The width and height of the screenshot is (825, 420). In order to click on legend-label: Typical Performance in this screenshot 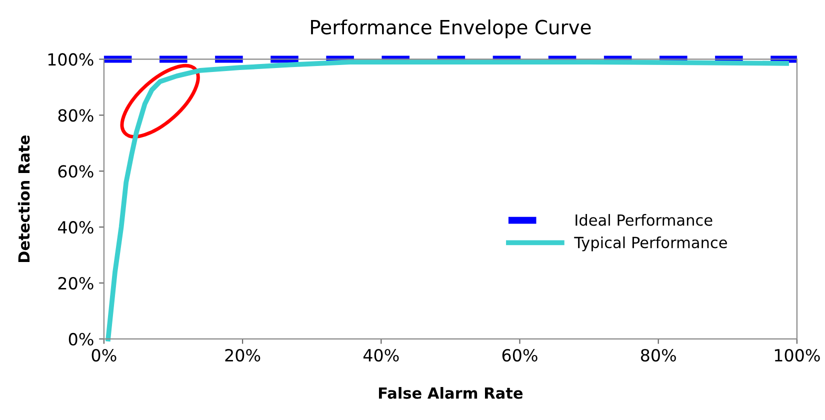, I will do `click(650, 244)`.